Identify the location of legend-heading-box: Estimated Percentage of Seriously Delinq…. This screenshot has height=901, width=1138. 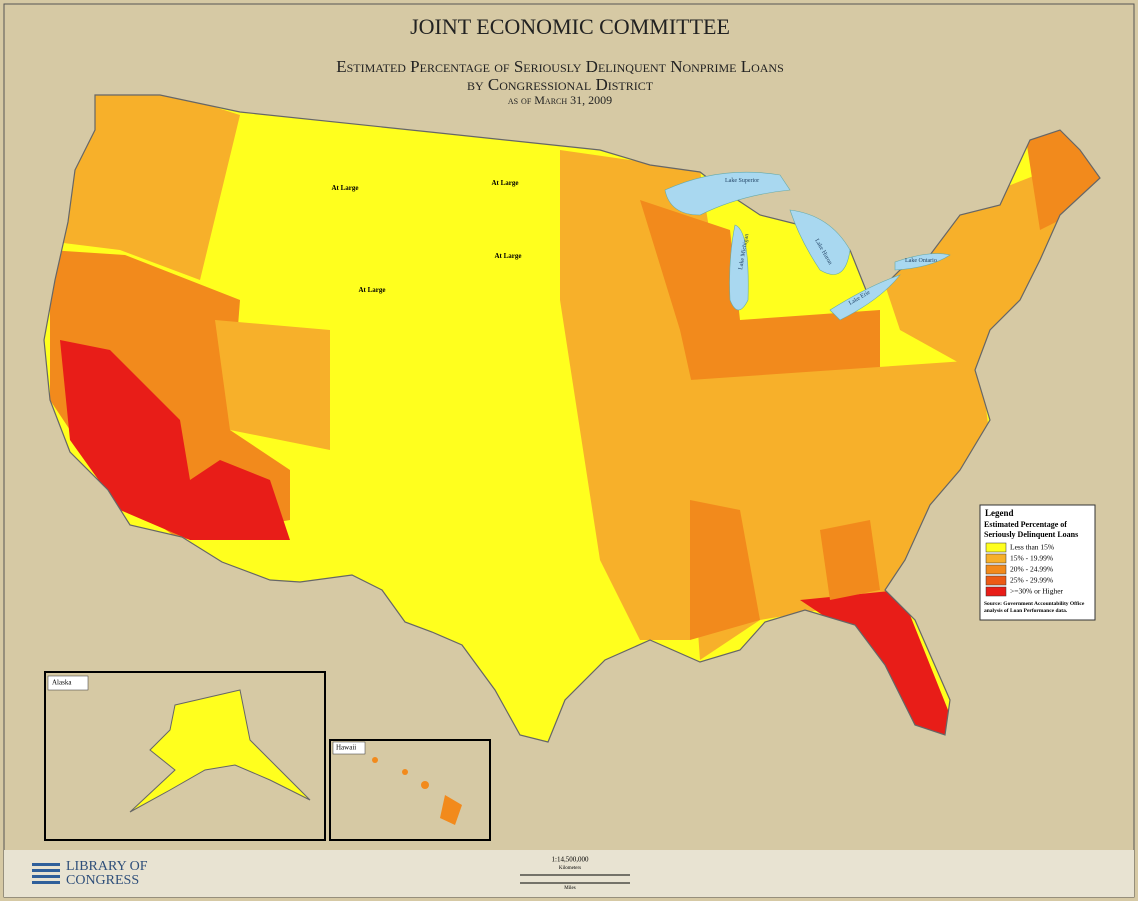
(1031, 529).